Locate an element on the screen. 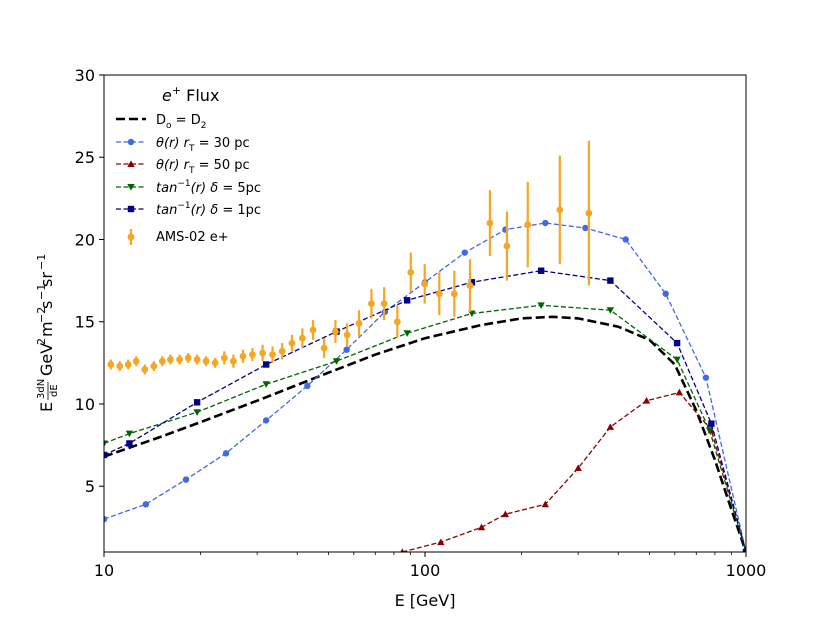 The width and height of the screenshot is (830, 623). legend-theta50-c: T is located at coordinates (191, 171).